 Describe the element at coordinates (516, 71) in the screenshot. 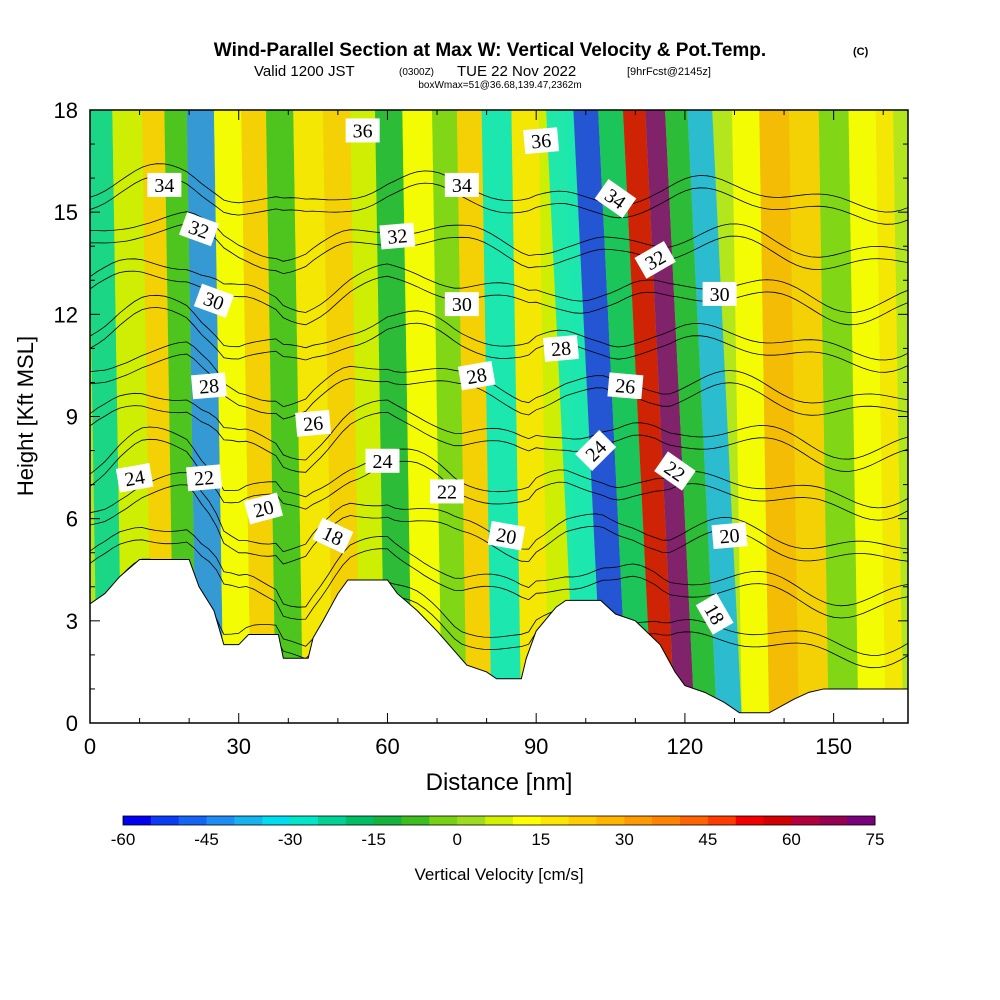

I see `title-date: TUE 22 Nov 2022` at that location.